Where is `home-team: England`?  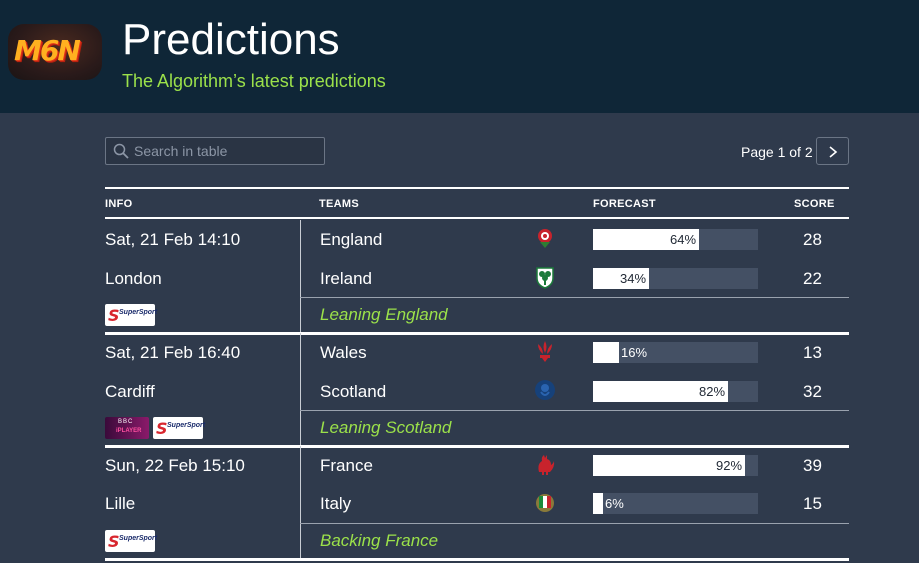
home-team: England is located at coordinates (351, 239).